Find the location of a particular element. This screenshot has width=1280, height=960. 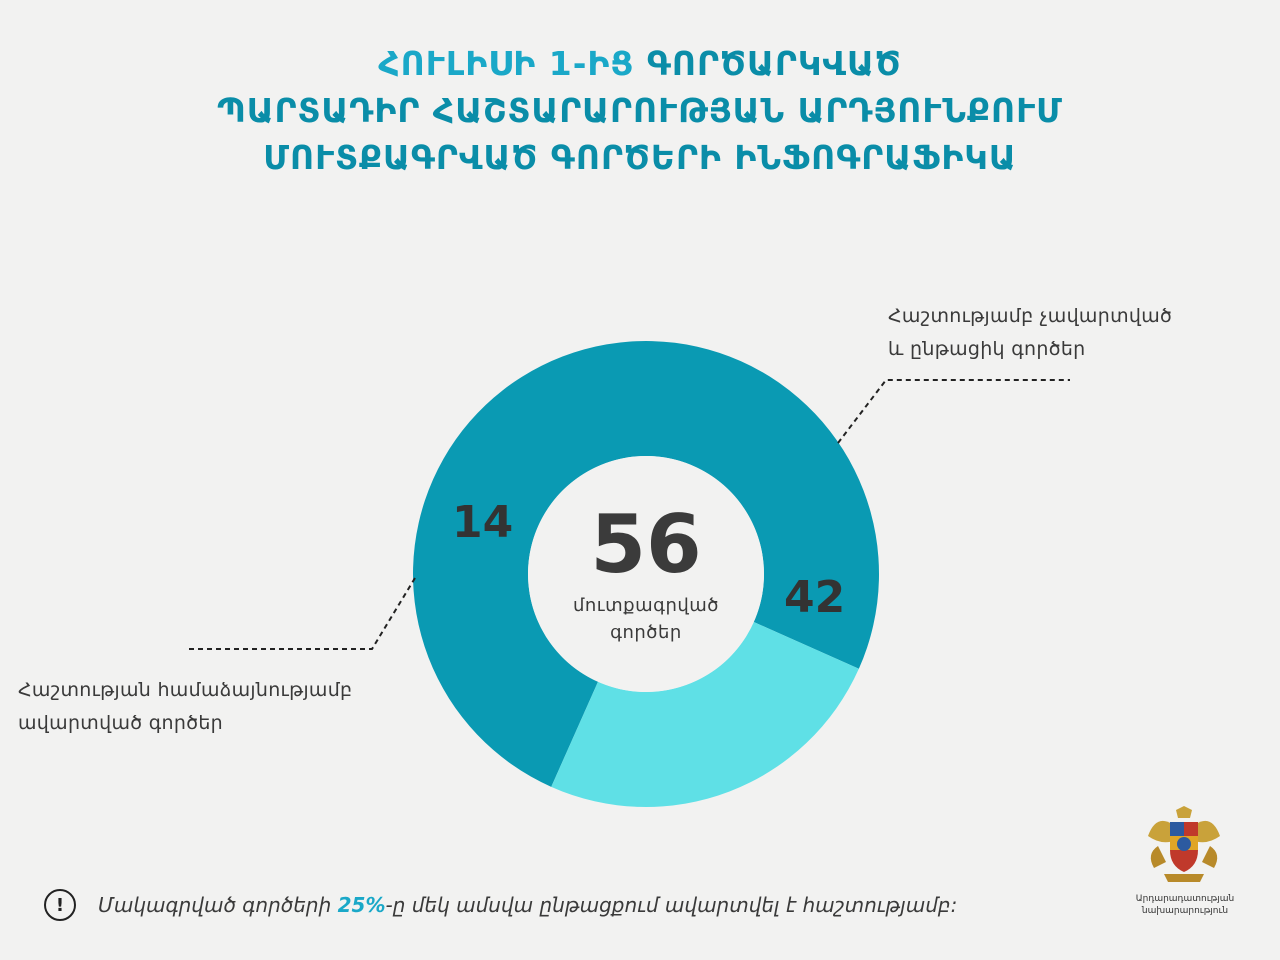

exclamation-icon: ! is located at coordinates (60, 905).